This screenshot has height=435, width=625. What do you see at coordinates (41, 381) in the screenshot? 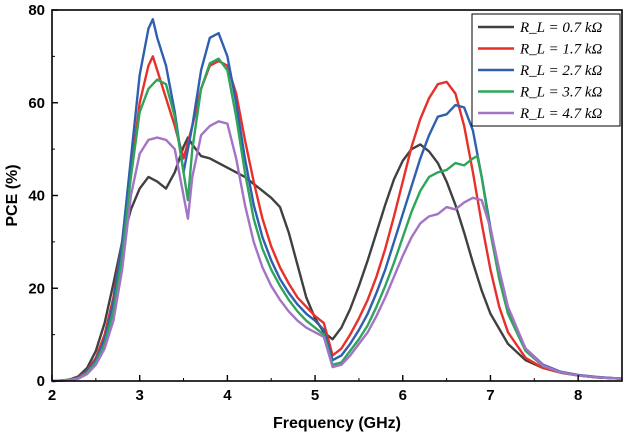
I see `y-tick-label: 0` at bounding box center [41, 381].